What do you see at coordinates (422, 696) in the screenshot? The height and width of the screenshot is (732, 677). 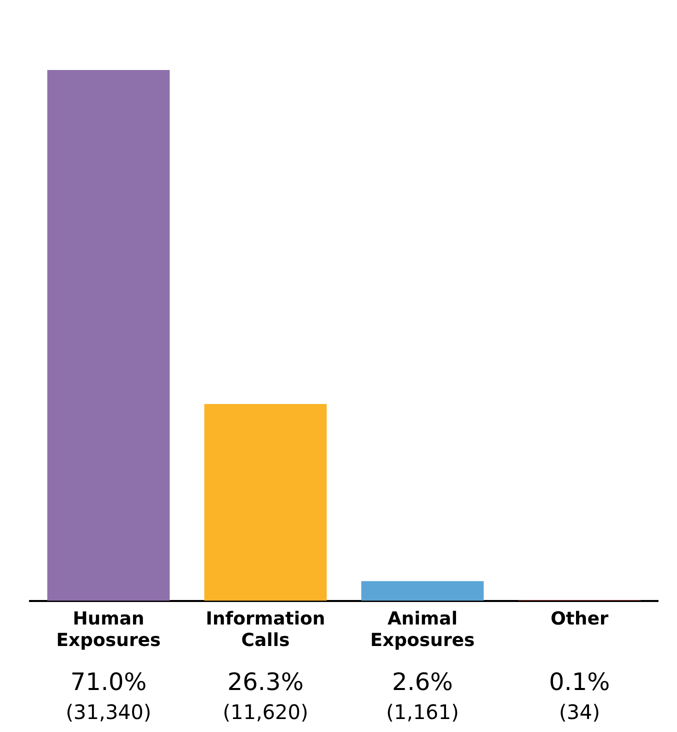 I see `data-label: 2.6% (1,161)` at bounding box center [422, 696].